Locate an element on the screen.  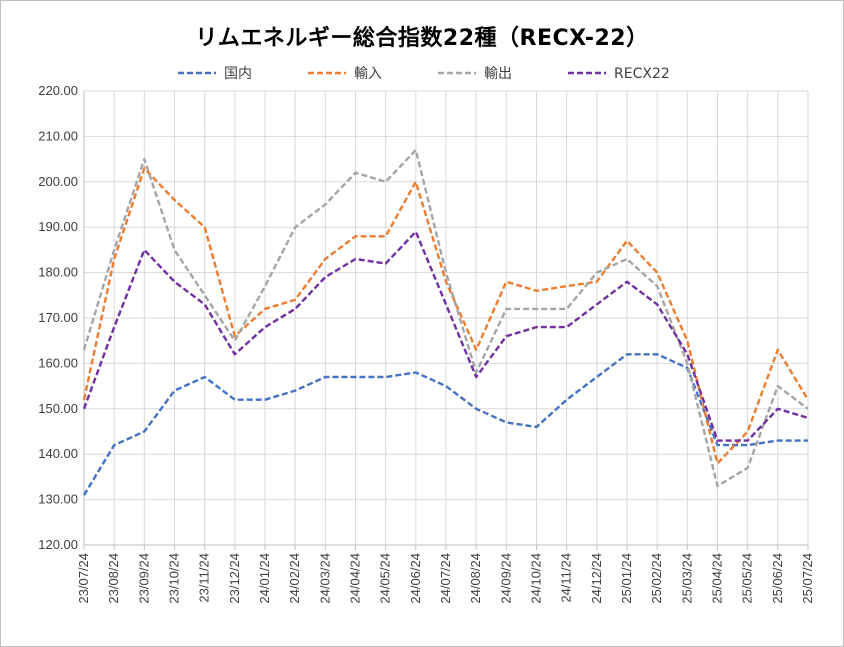
y-tick-label: 150.00 is located at coordinates (58, 408).